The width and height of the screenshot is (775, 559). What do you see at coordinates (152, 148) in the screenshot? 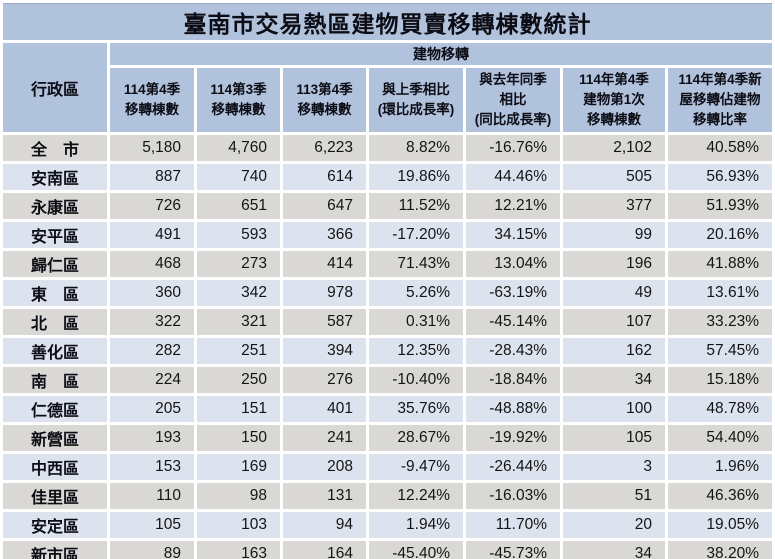
I see `value-cell-col1: 5,180` at bounding box center [152, 148].